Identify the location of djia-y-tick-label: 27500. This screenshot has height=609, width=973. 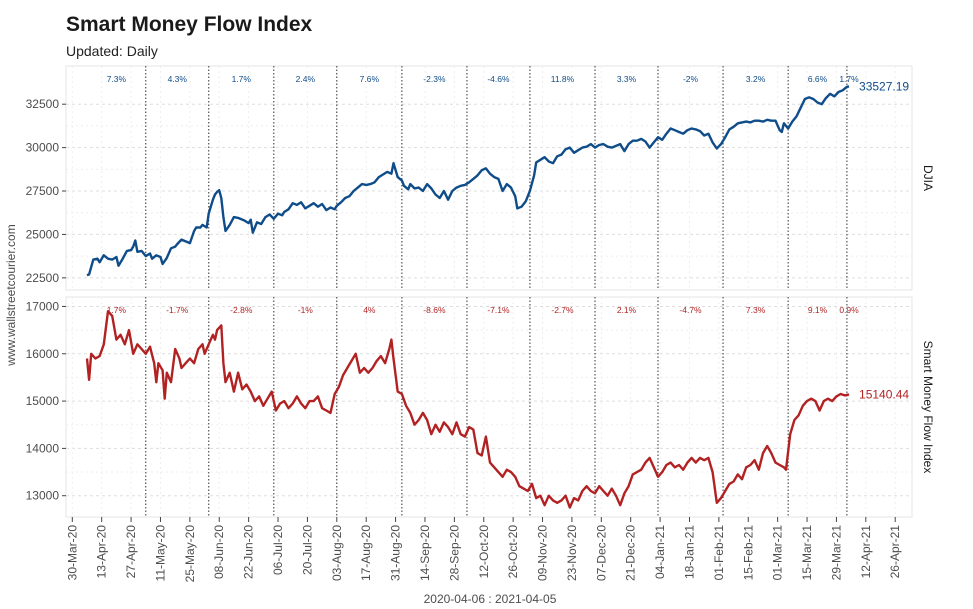
(43, 191).